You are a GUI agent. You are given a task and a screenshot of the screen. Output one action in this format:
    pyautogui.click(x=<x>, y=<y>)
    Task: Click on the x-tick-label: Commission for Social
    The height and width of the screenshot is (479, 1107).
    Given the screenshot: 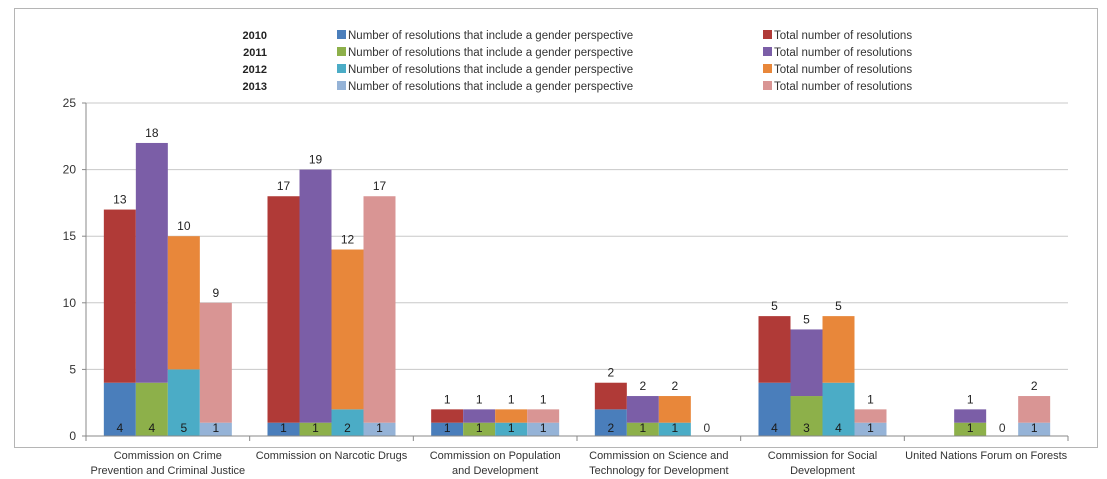 What is the action you would take?
    pyautogui.click(x=822, y=456)
    